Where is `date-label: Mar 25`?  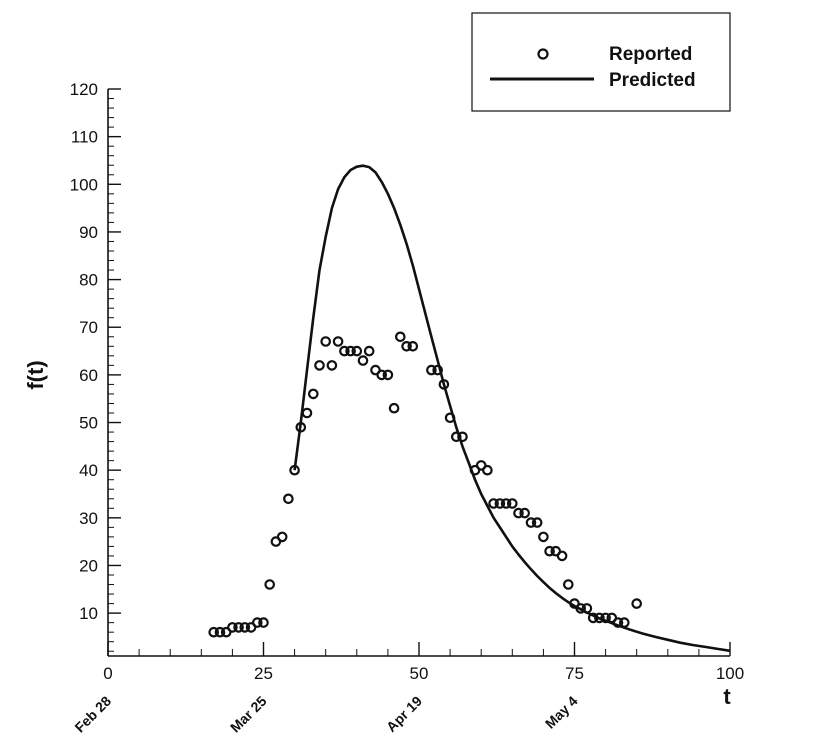 date-label: Mar 25 is located at coordinates (248, 714).